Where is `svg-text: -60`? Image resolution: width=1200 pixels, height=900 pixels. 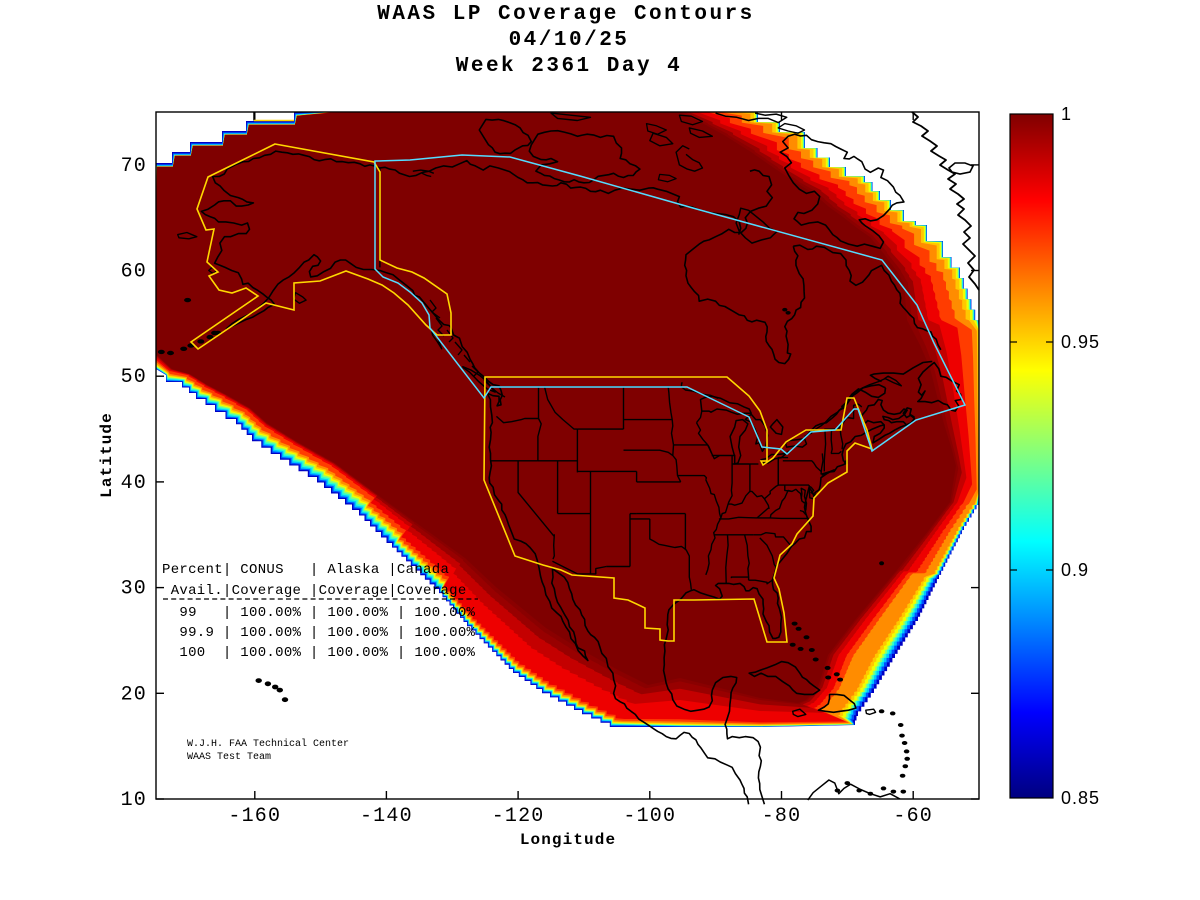
svg-text: -60 is located at coordinates (913, 816).